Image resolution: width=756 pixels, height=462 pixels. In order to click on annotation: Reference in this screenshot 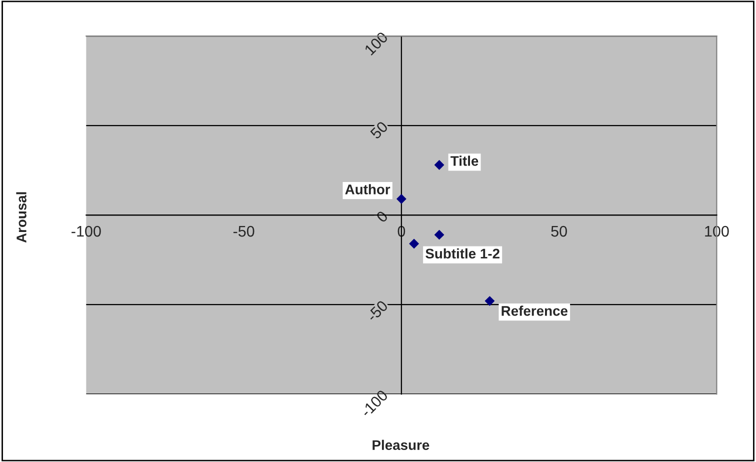, I will do `click(535, 311)`.